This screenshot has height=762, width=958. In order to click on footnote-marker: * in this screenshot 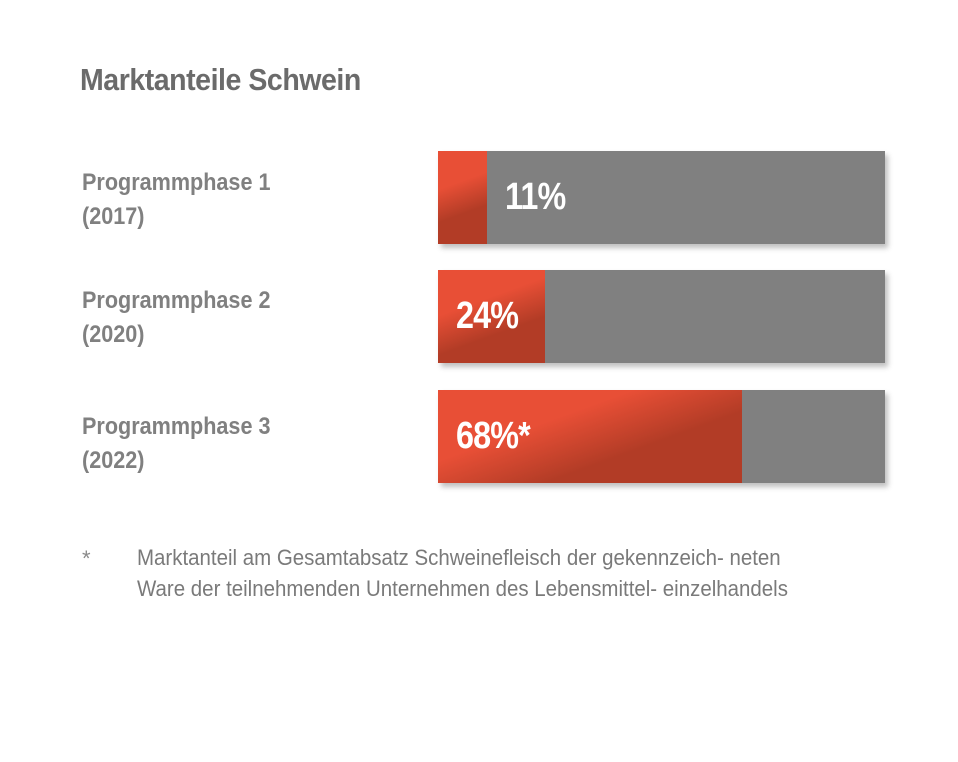, I will do `click(86, 558)`.